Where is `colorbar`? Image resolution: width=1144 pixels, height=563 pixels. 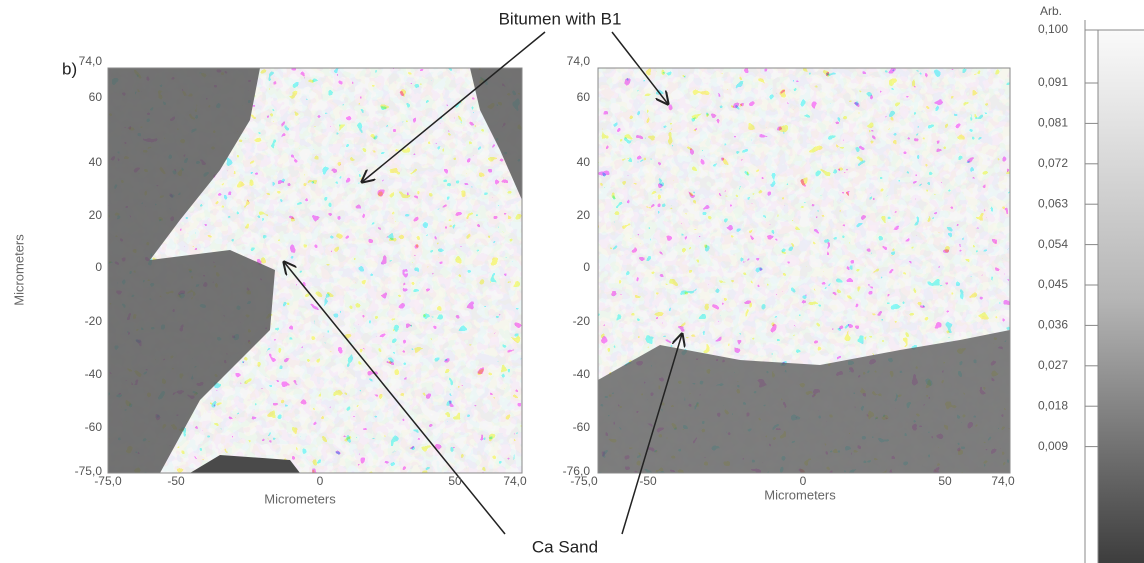
colorbar is located at coordinates (1120, 296).